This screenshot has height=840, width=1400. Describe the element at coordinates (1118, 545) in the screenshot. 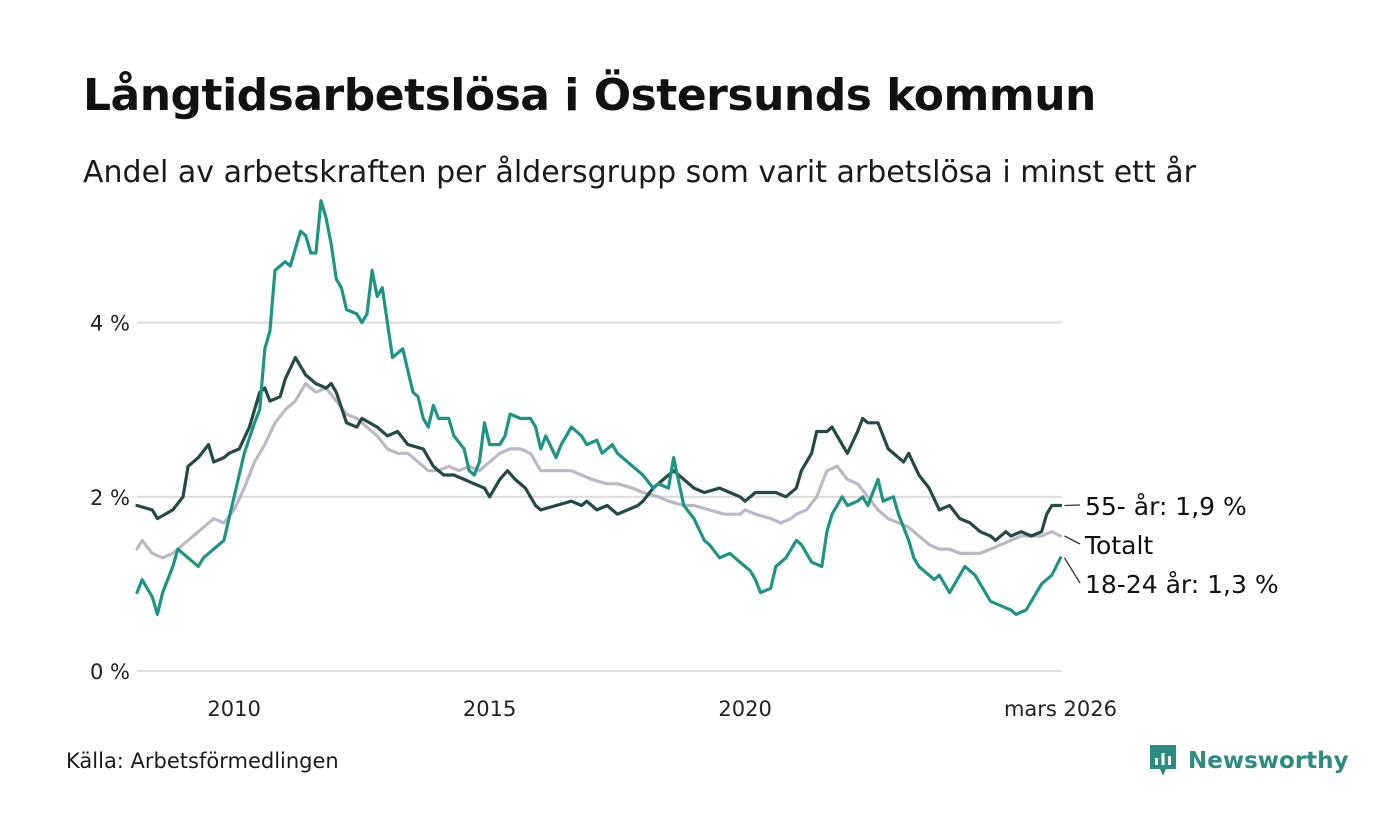

I see `series-end-label: Totalt` at that location.